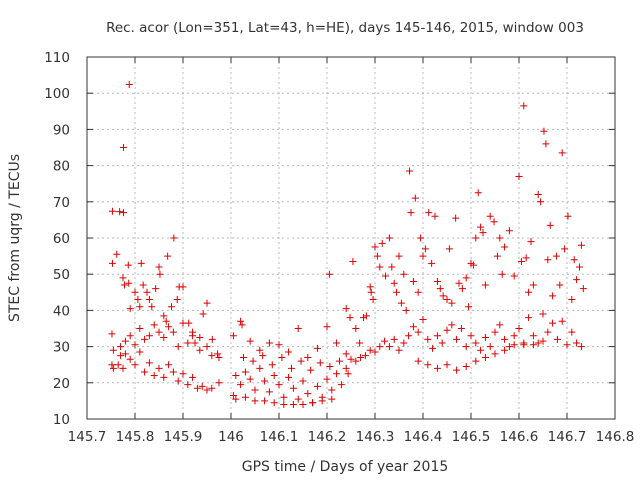 Image resolution: width=640 pixels, height=480 pixels. Describe the element at coordinates (345, 467) in the screenshot. I see `x-axis-label: GPS time / Days of year 2015` at that location.